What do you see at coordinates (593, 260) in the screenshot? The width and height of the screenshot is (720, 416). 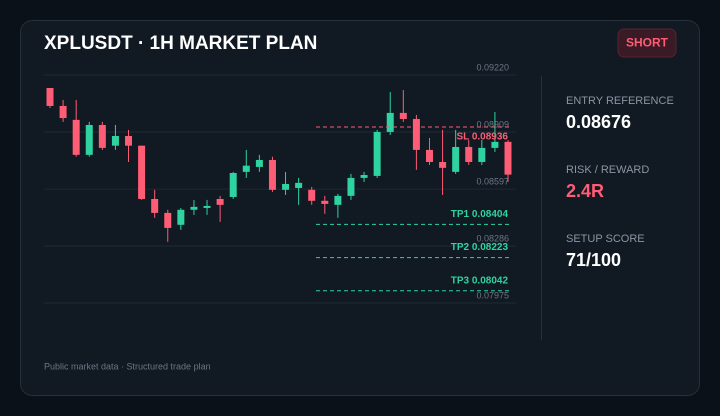 I see `stat-value: 71/100` at bounding box center [593, 260].